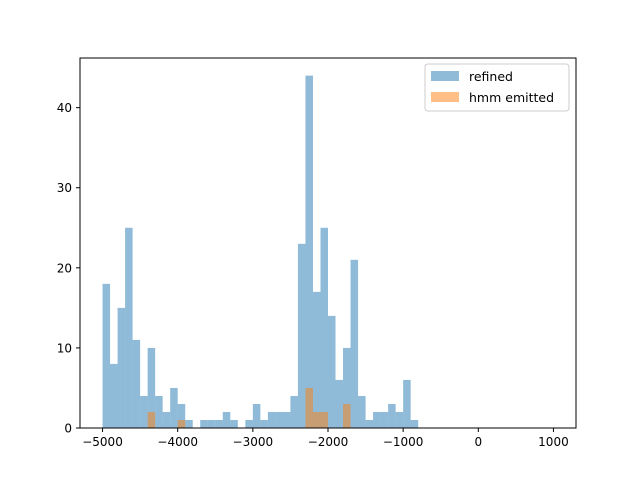  What do you see at coordinates (64, 188) in the screenshot?
I see `y-tick-label: 30` at bounding box center [64, 188].